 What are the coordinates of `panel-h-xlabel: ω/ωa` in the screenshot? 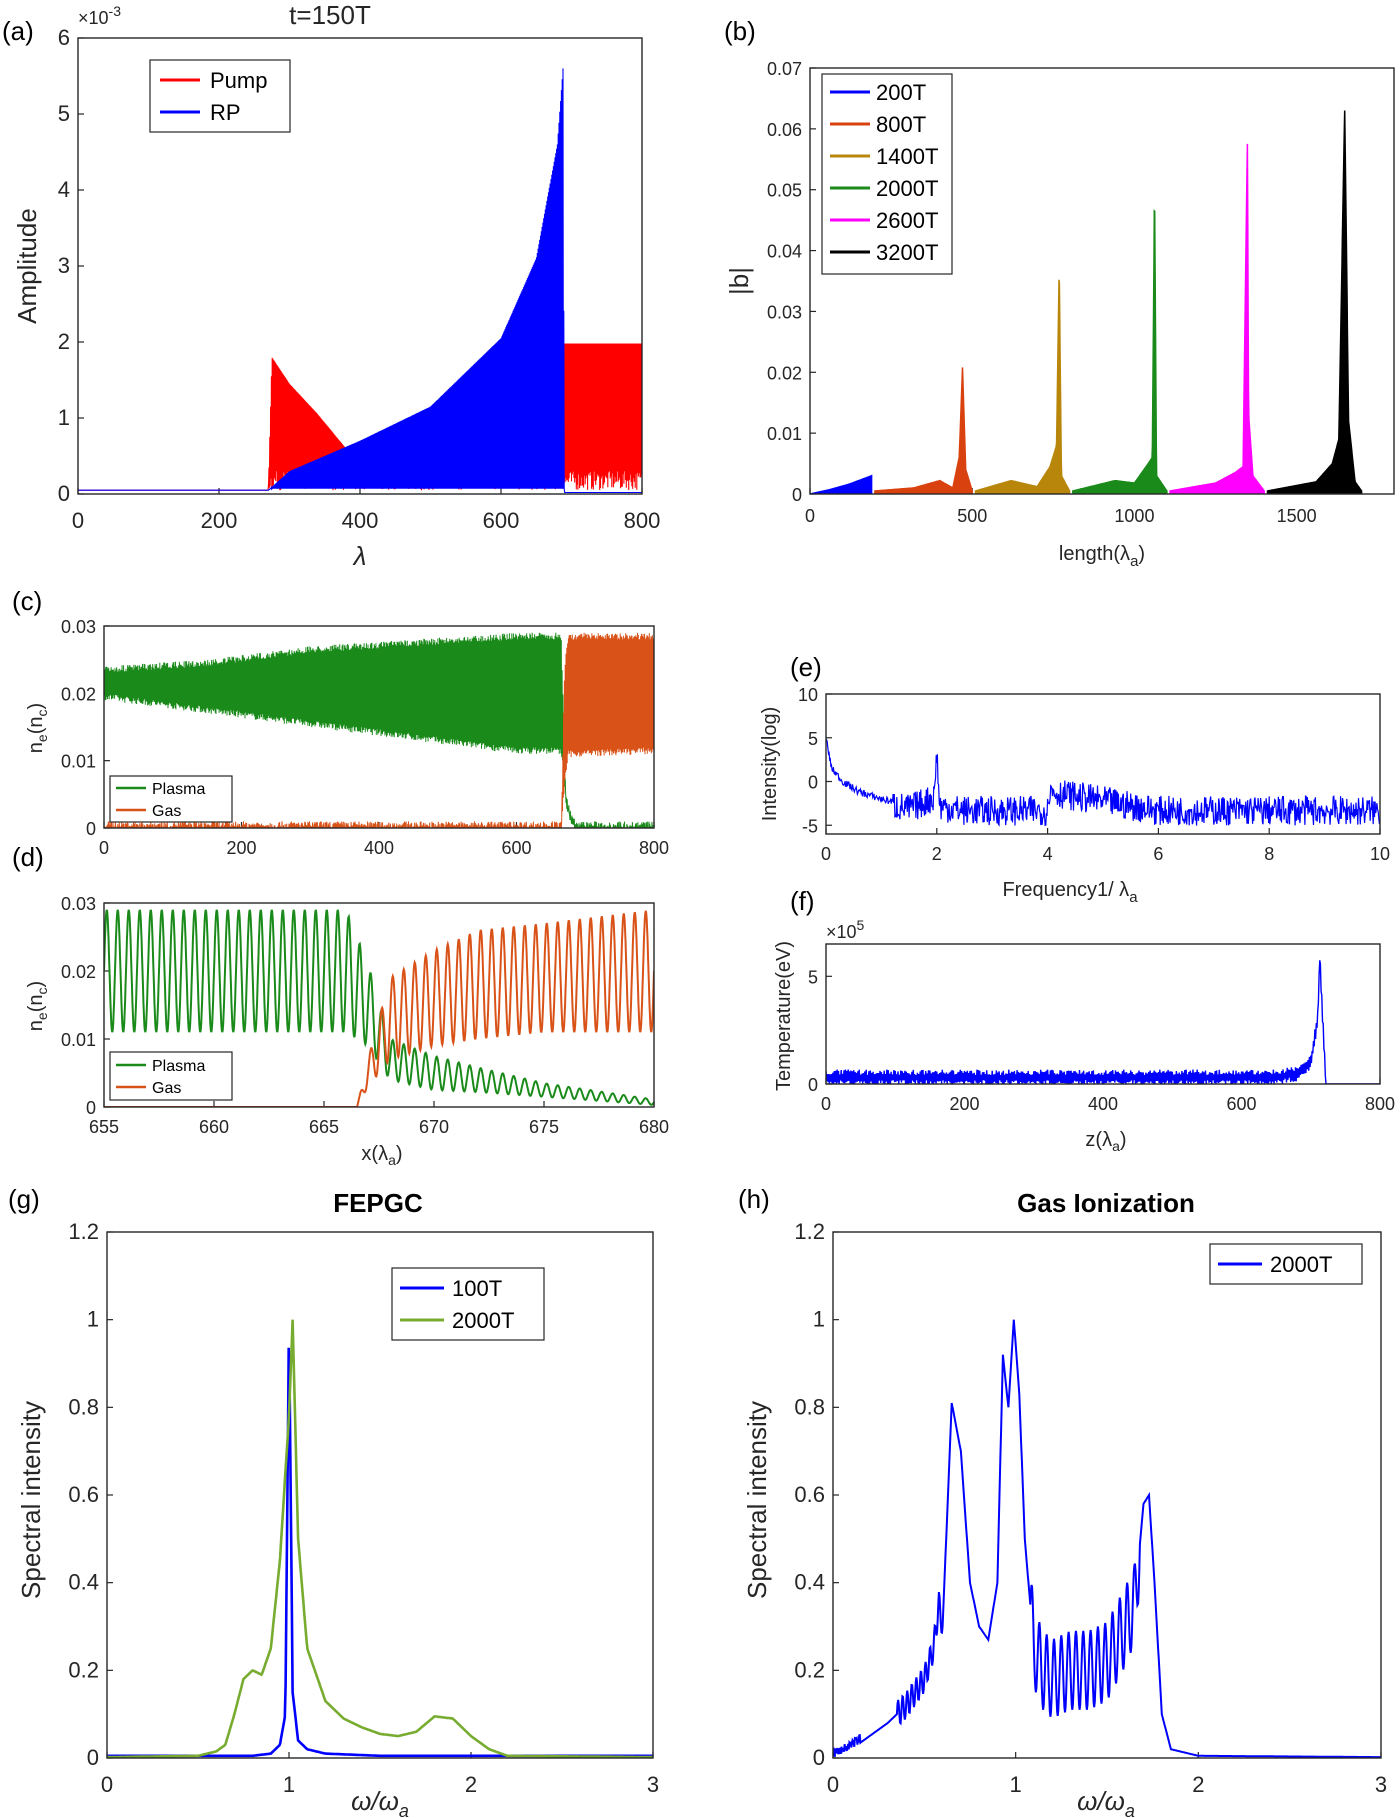 It's located at (1106, 1802).